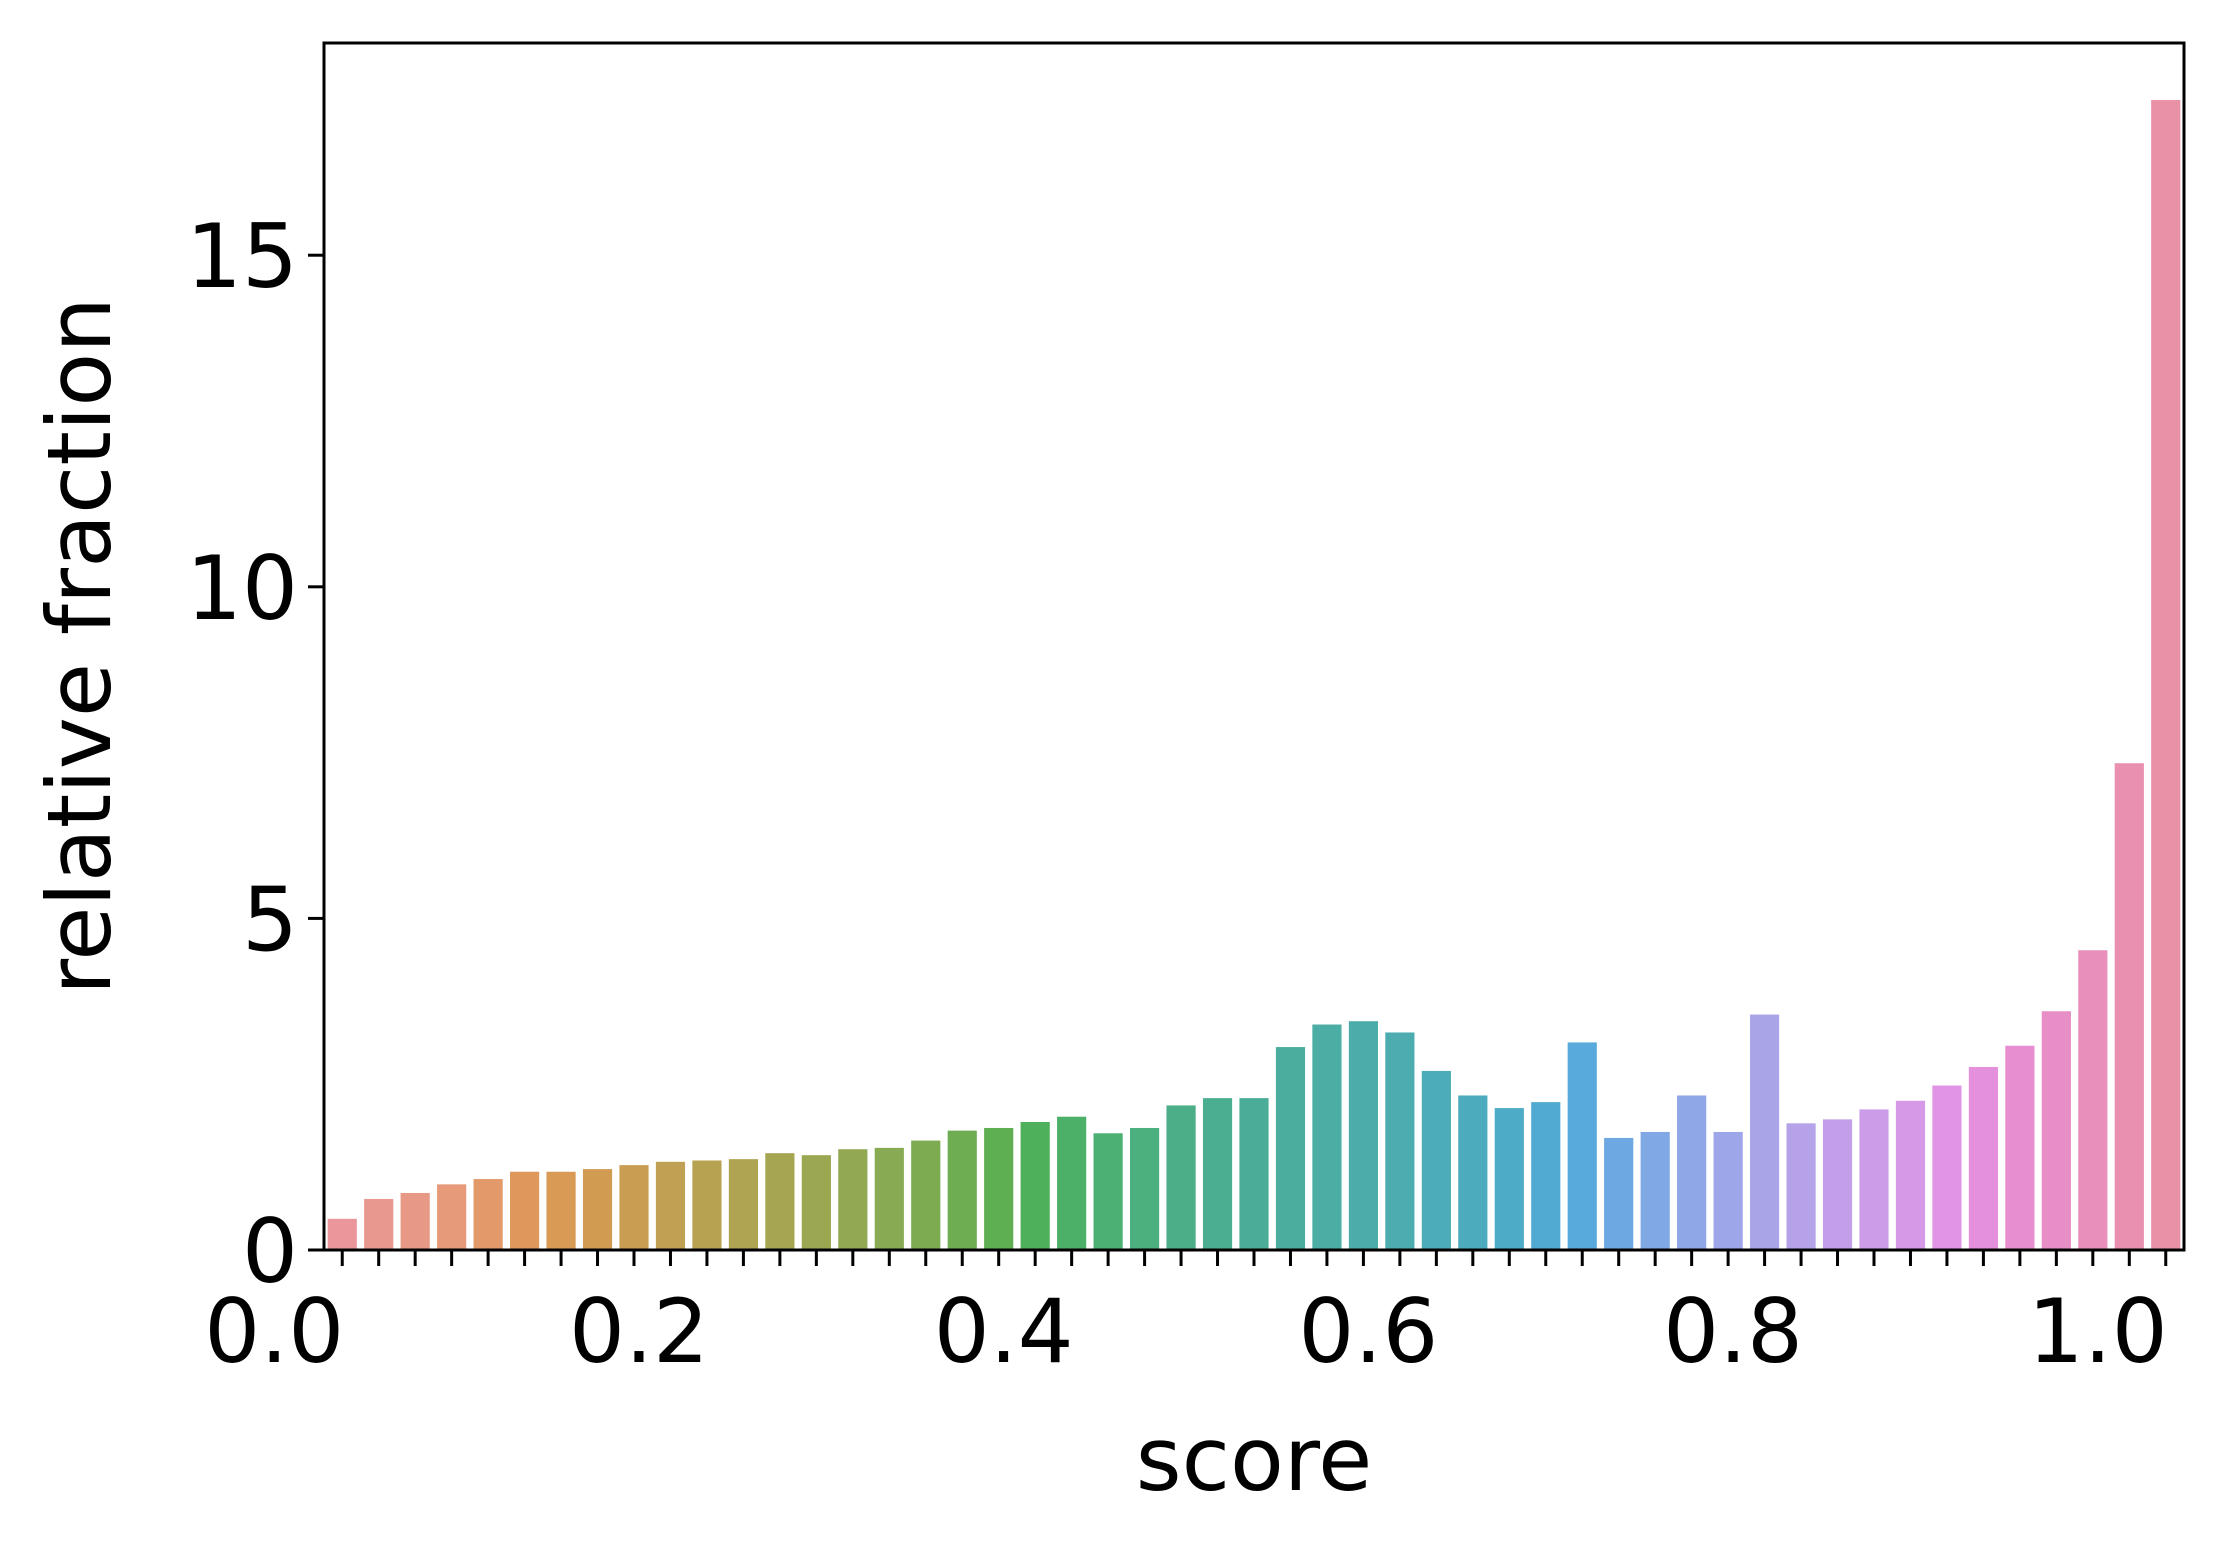  What do you see at coordinates (639, 1331) in the screenshot?
I see `x-tick-label: 0.2` at bounding box center [639, 1331].